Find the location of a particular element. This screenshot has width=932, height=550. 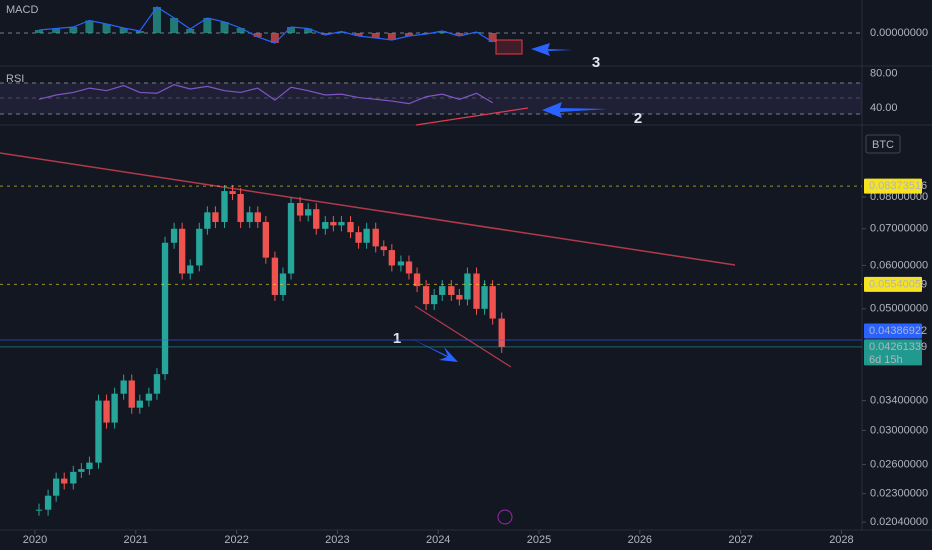

x-tick-label: 2023 is located at coordinates (337, 540).